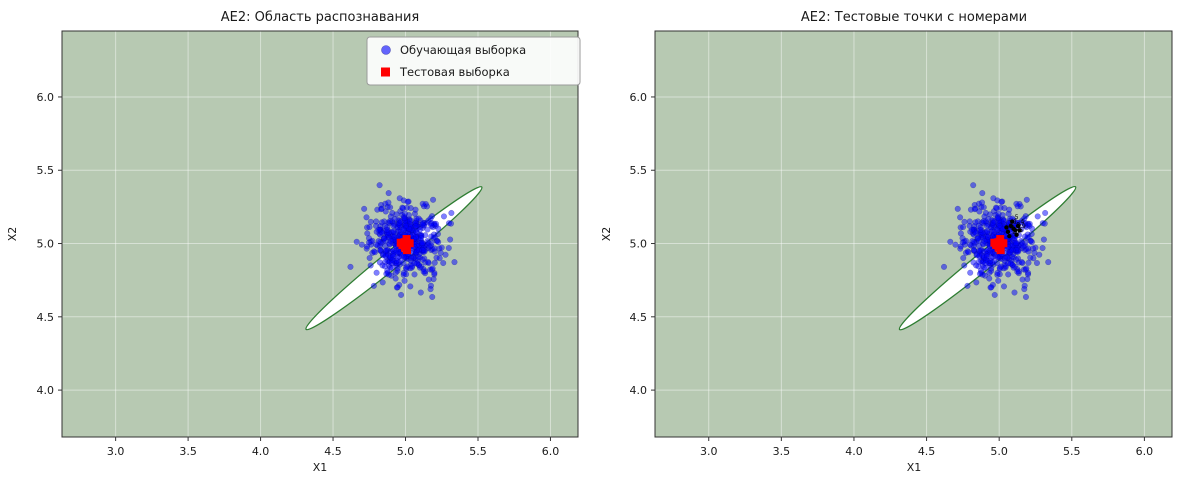 The width and height of the screenshot is (1189, 490). Describe the element at coordinates (1015, 226) in the screenshot. I see `numbered-test-points: 12345678910` at that location.